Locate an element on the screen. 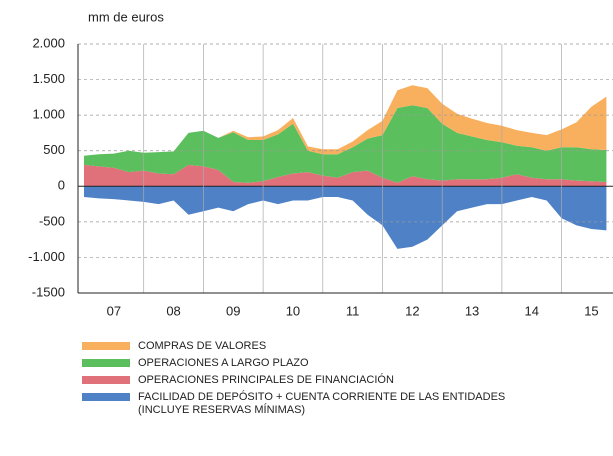 The height and width of the screenshot is (456, 613). y-tick-label: -500 is located at coordinates (52, 220).